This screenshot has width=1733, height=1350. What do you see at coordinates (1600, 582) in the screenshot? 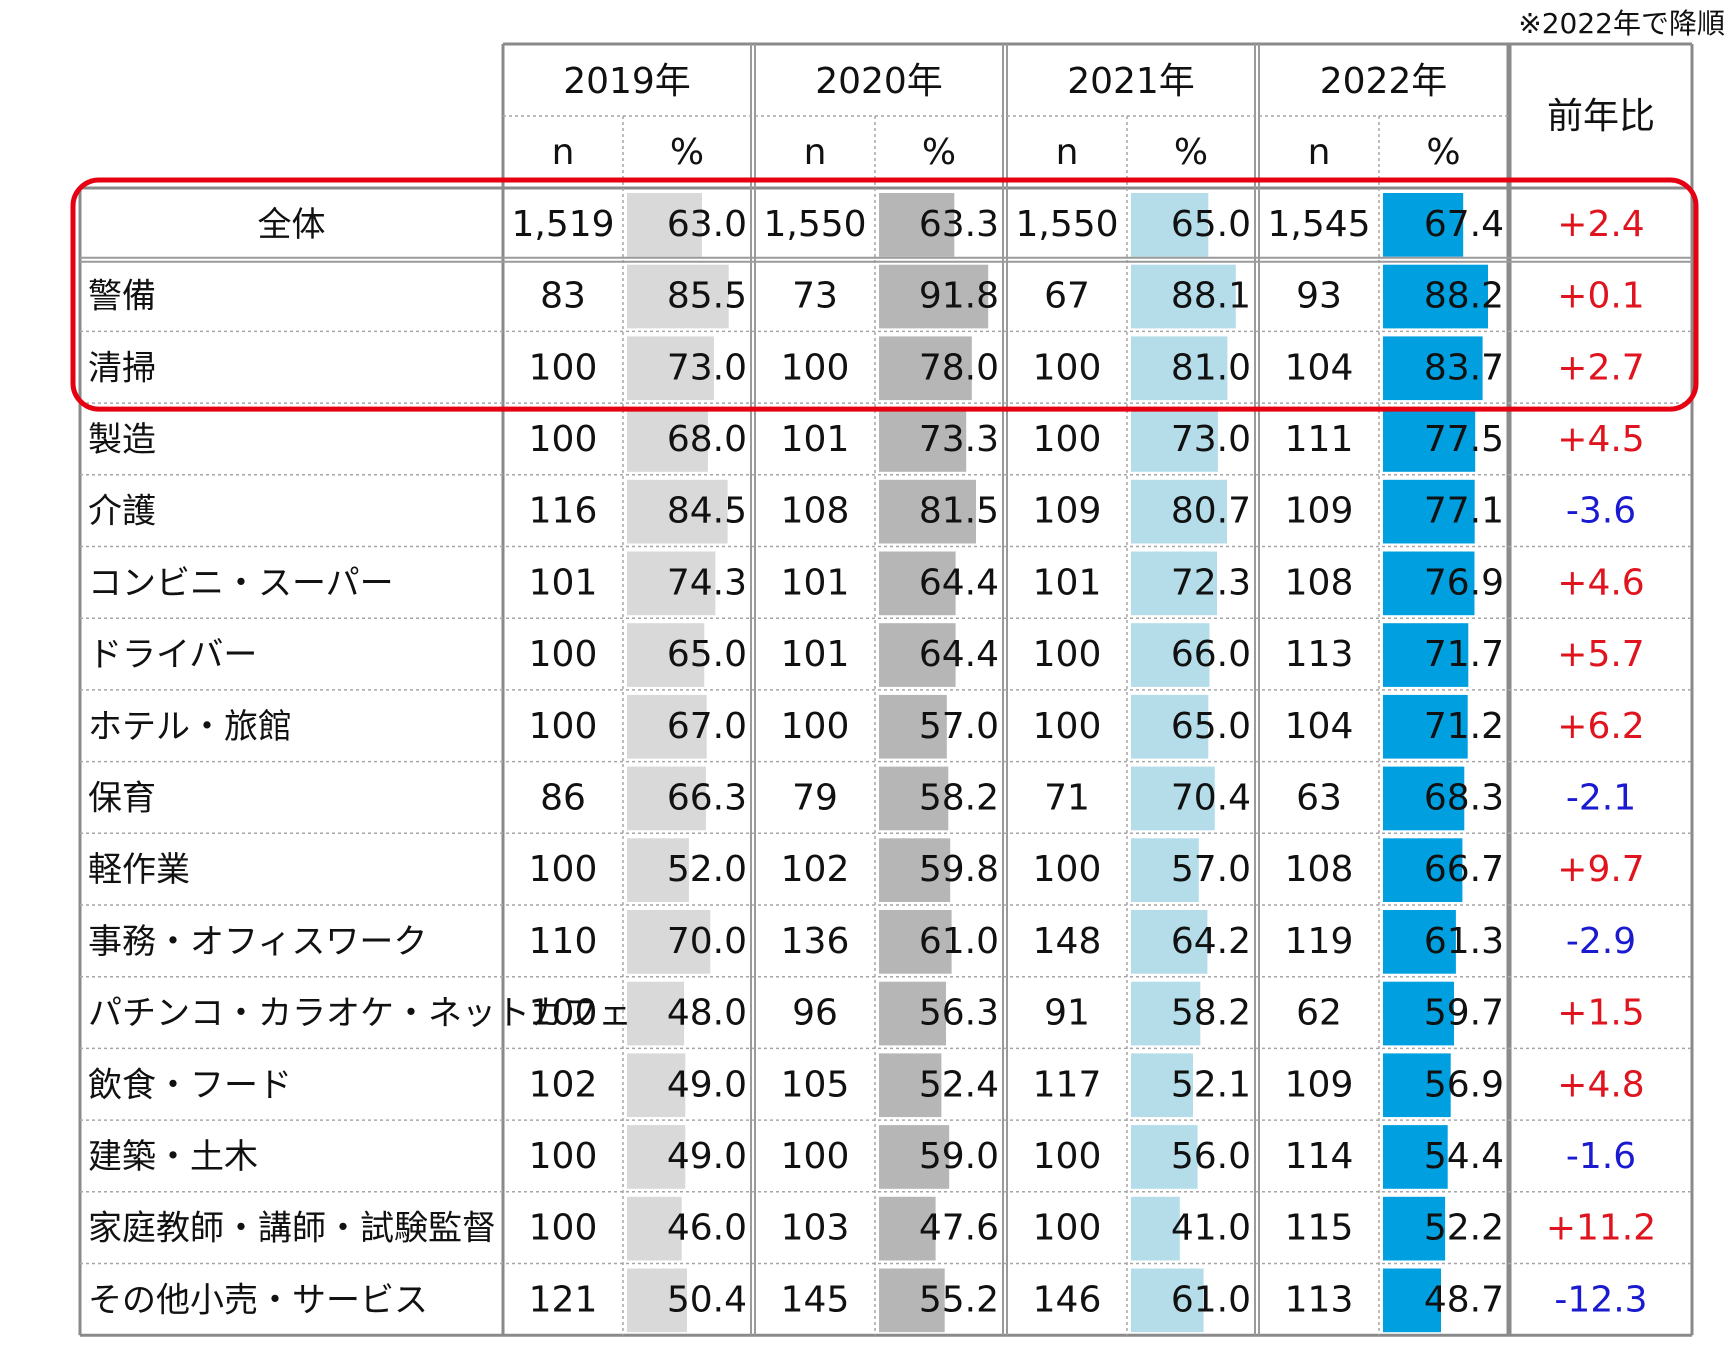
I see `cell-change-5: +4.6` at bounding box center [1600, 582].